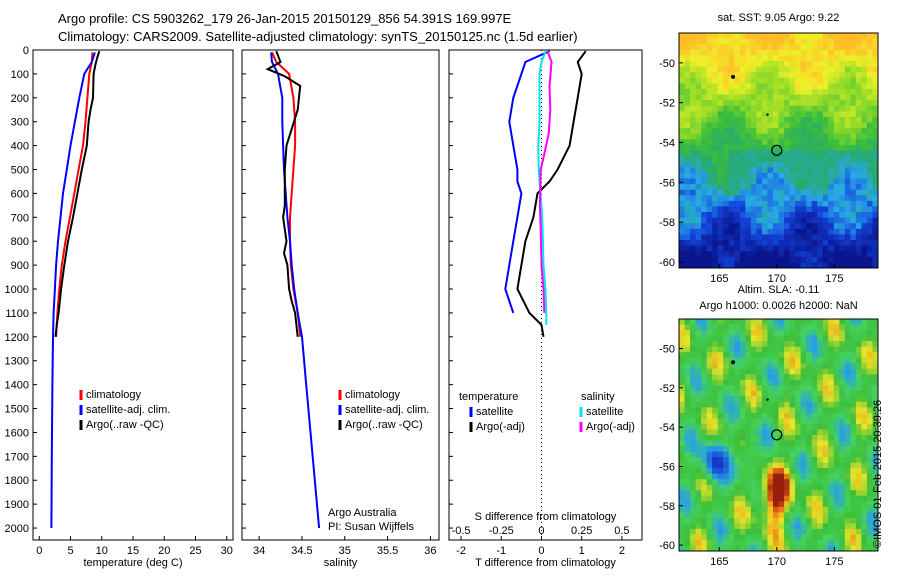  I want to click on difference-series-salinity-argo-adj-, so click(545, 181).